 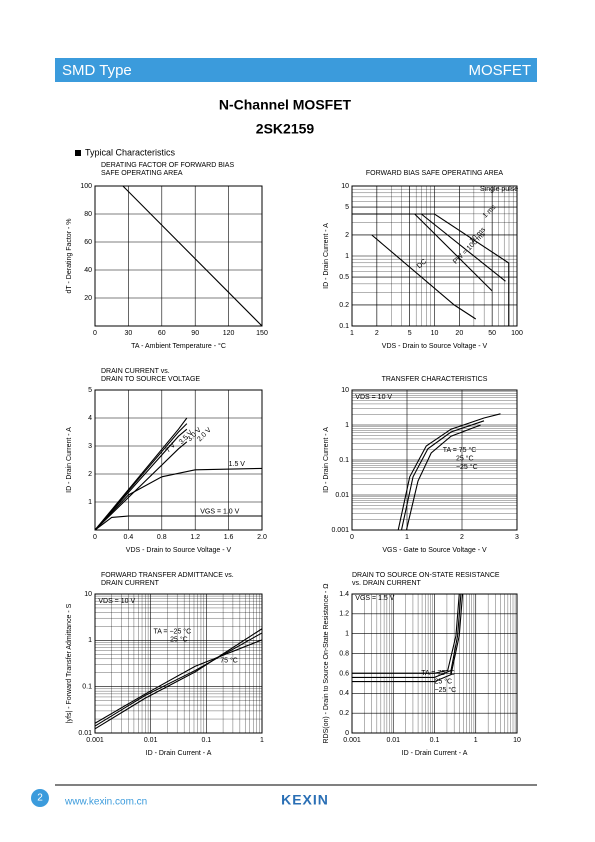 What do you see at coordinates (296, 70) in the screenshot?
I see `header-bar` at bounding box center [296, 70].